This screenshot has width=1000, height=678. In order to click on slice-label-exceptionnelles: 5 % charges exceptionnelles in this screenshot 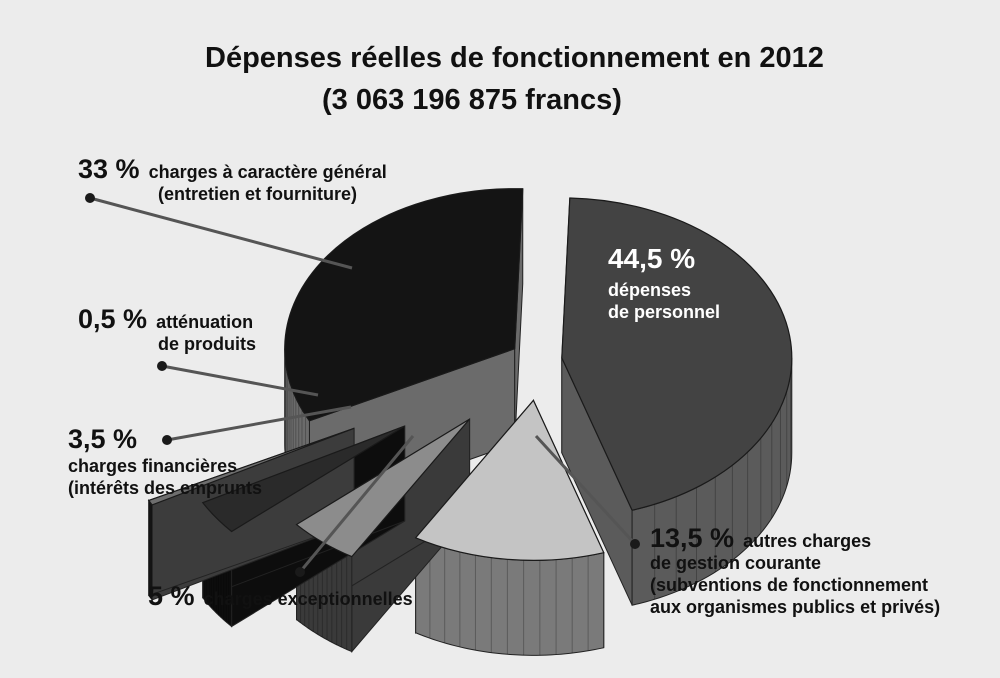, I will do `click(280, 596)`.